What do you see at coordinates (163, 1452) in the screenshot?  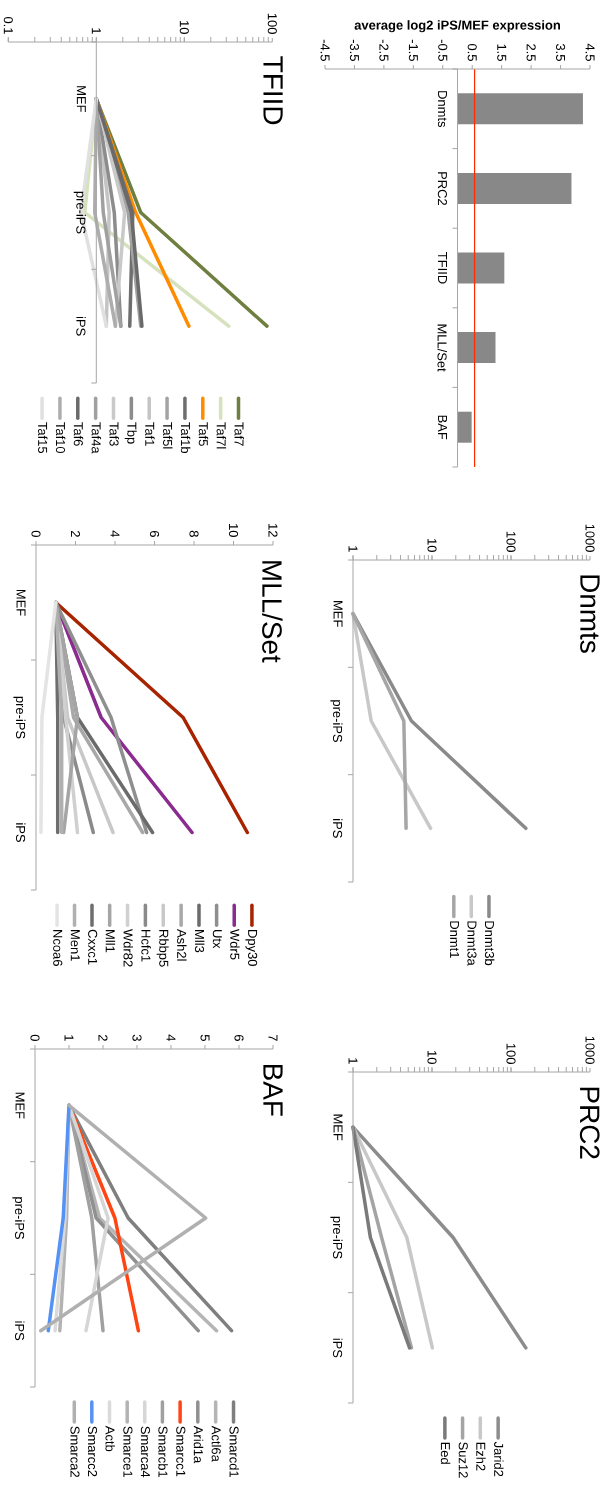 I see `legend-label: Smarcb1` at bounding box center [163, 1452].